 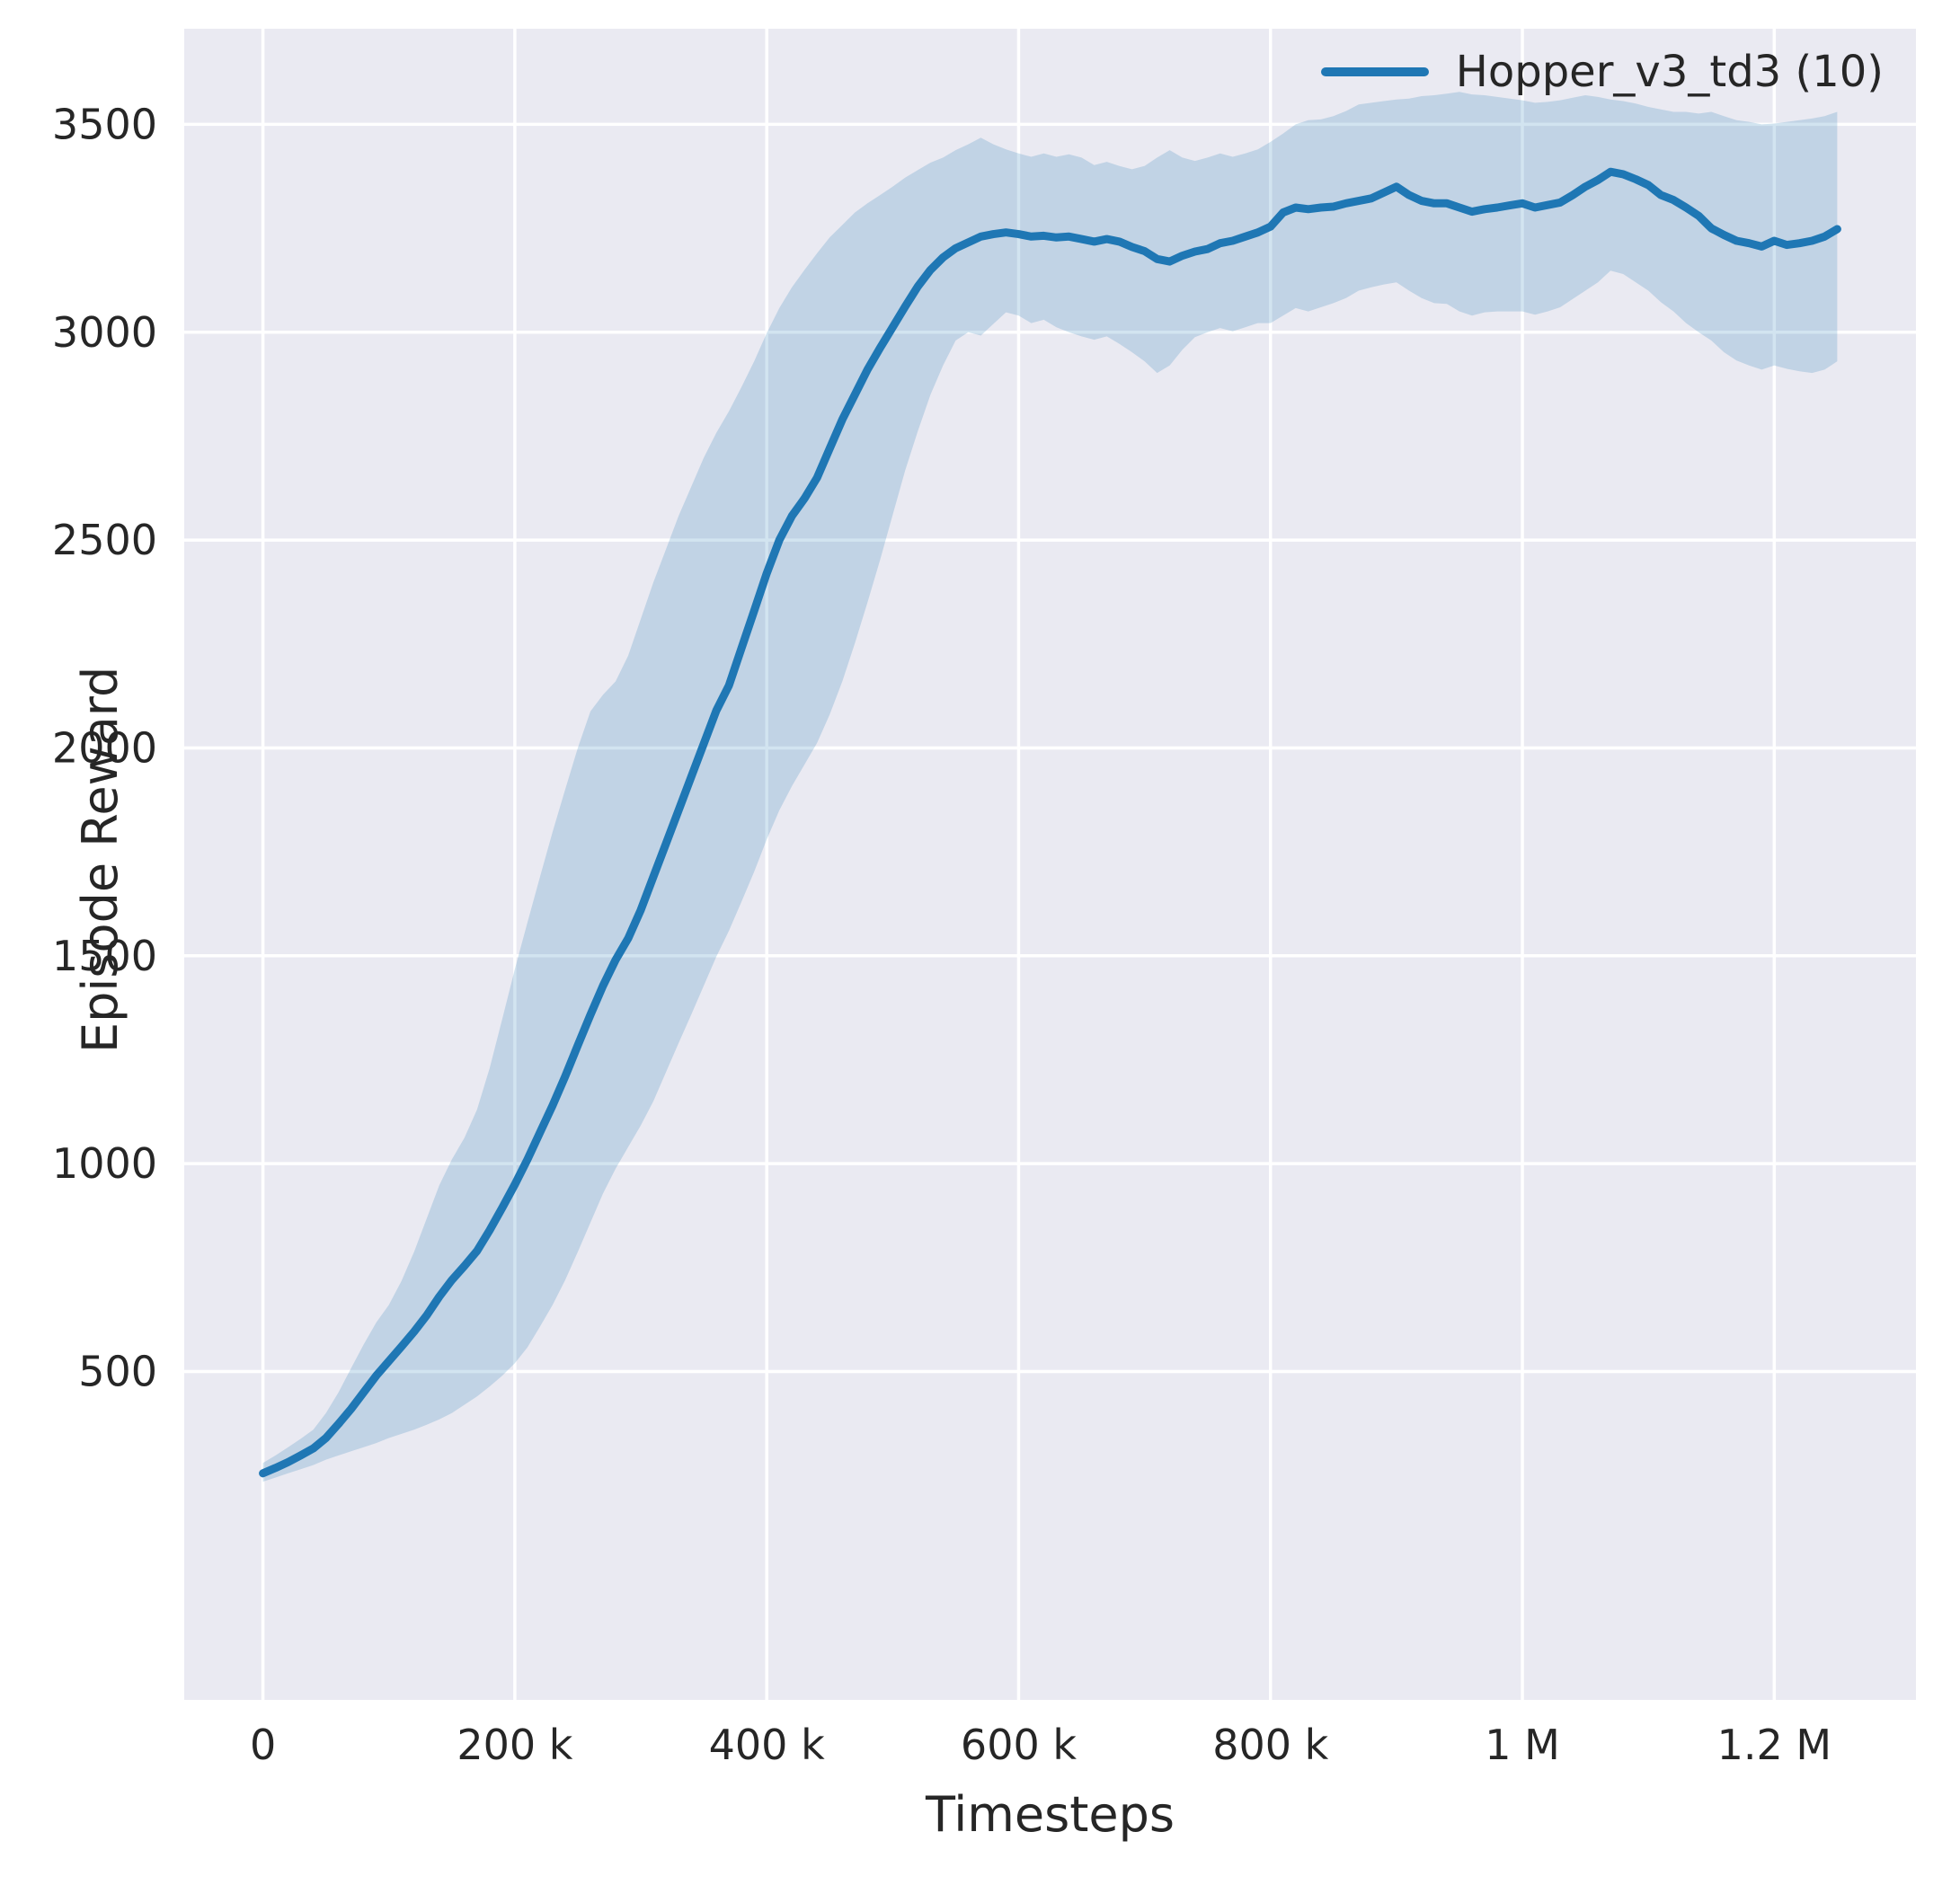 I want to click on y-tick-label: 3500, so click(x=105, y=124).